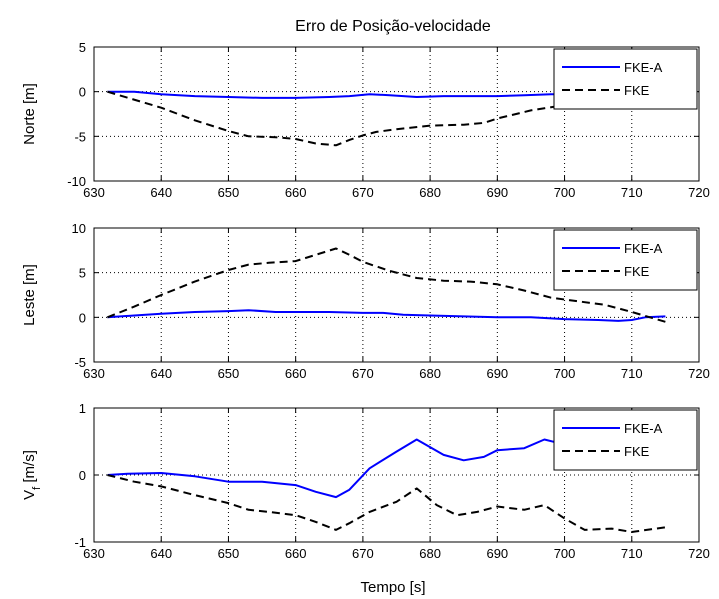 The width and height of the screenshot is (719, 599). Describe the element at coordinates (29, 114) in the screenshot. I see `y-axis-label: Norte [m]` at that location.